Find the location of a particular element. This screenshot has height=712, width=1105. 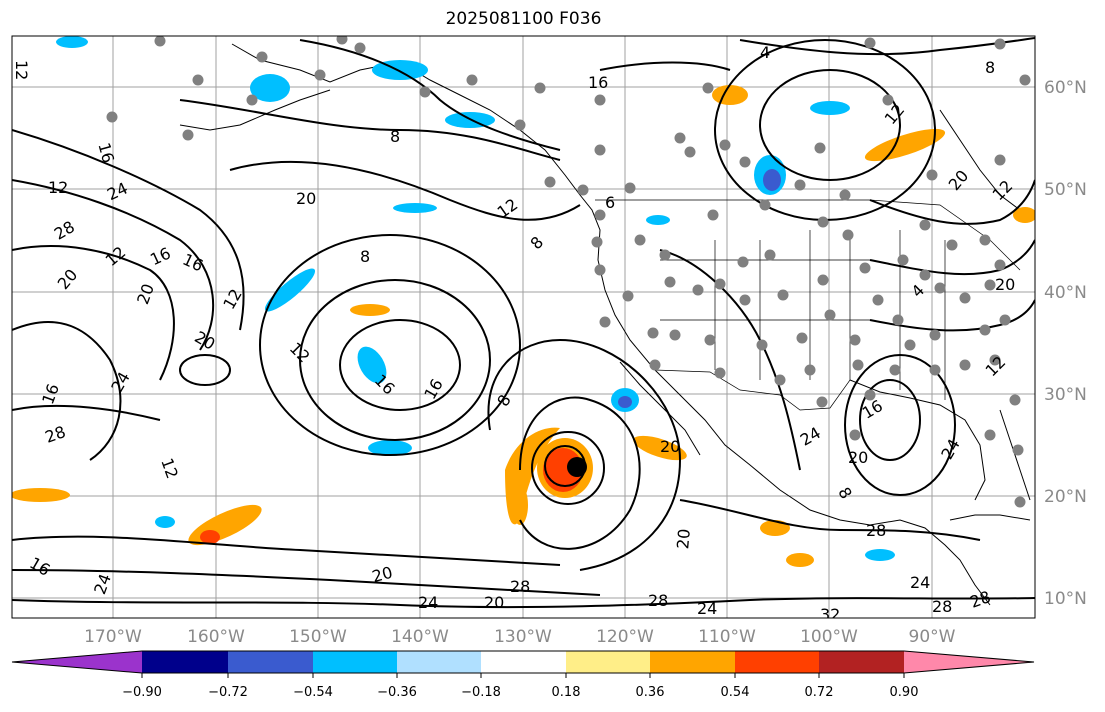

colorbar-swatch-under is located at coordinates (77, 662).